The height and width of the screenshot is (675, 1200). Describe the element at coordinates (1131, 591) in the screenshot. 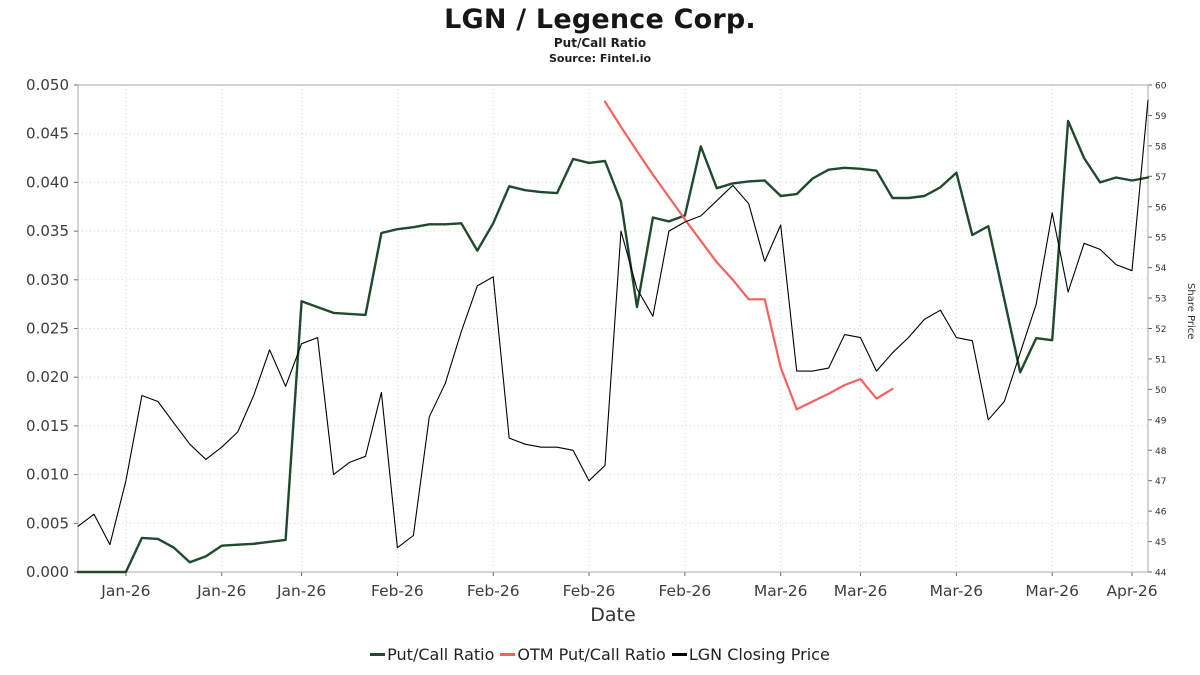

I see `x-axis-tick-label: Apr-26` at that location.